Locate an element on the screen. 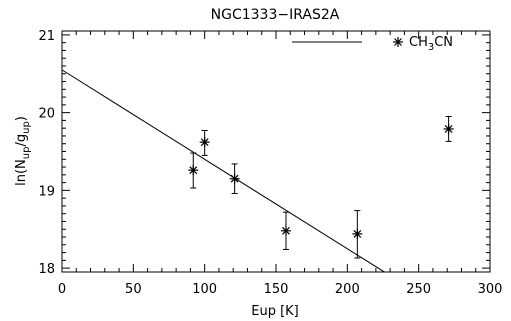 The image size is (511, 321). legend-label-sub: 3 is located at coordinates (431, 47).